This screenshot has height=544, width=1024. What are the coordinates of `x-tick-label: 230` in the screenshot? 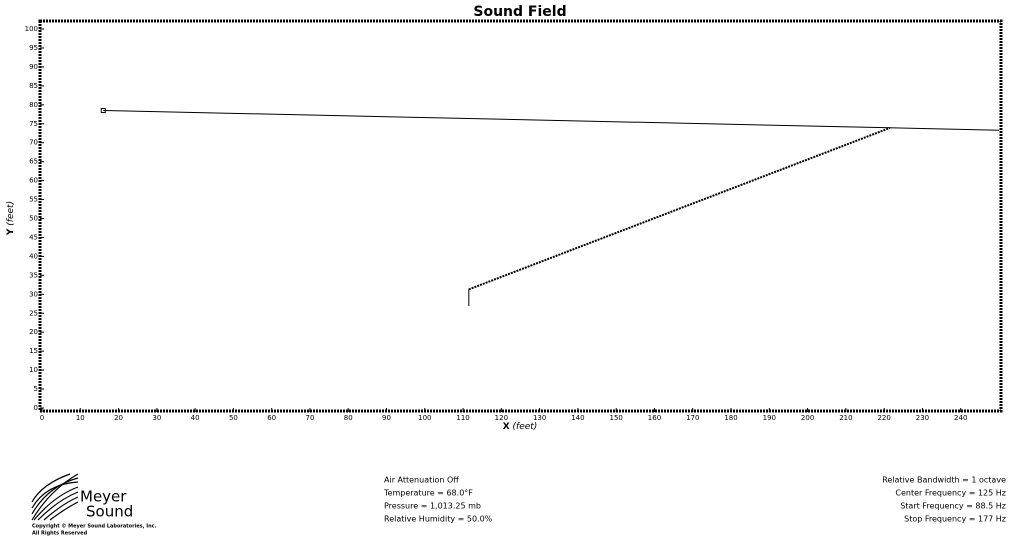 It's located at (922, 418).